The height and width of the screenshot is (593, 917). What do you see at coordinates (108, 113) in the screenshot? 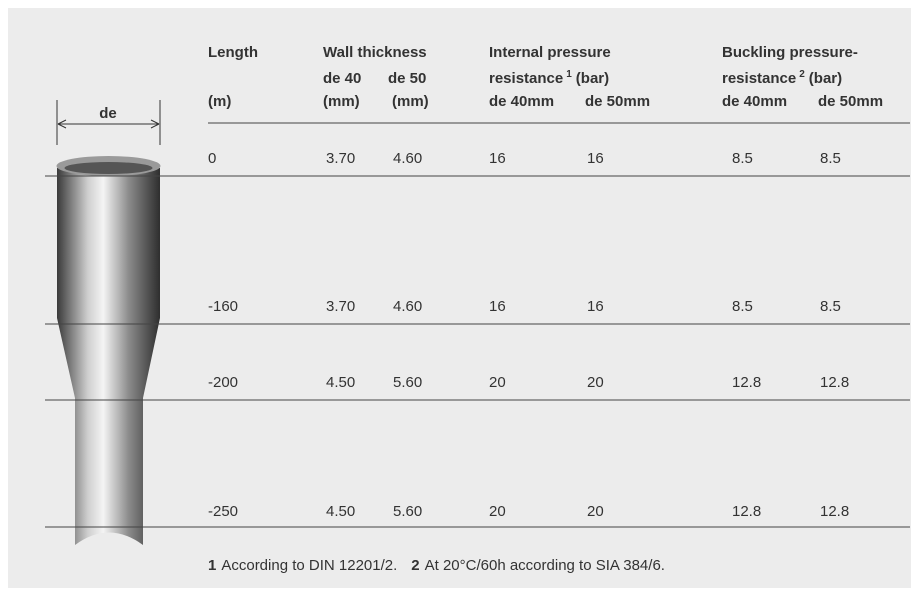
I see `diameter-label: de` at bounding box center [108, 113].